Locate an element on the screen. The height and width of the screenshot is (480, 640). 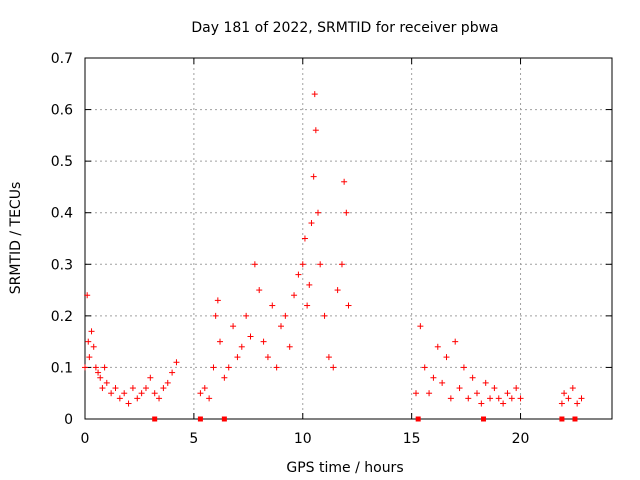
x-tick-label: 0 is located at coordinates (85, 439).